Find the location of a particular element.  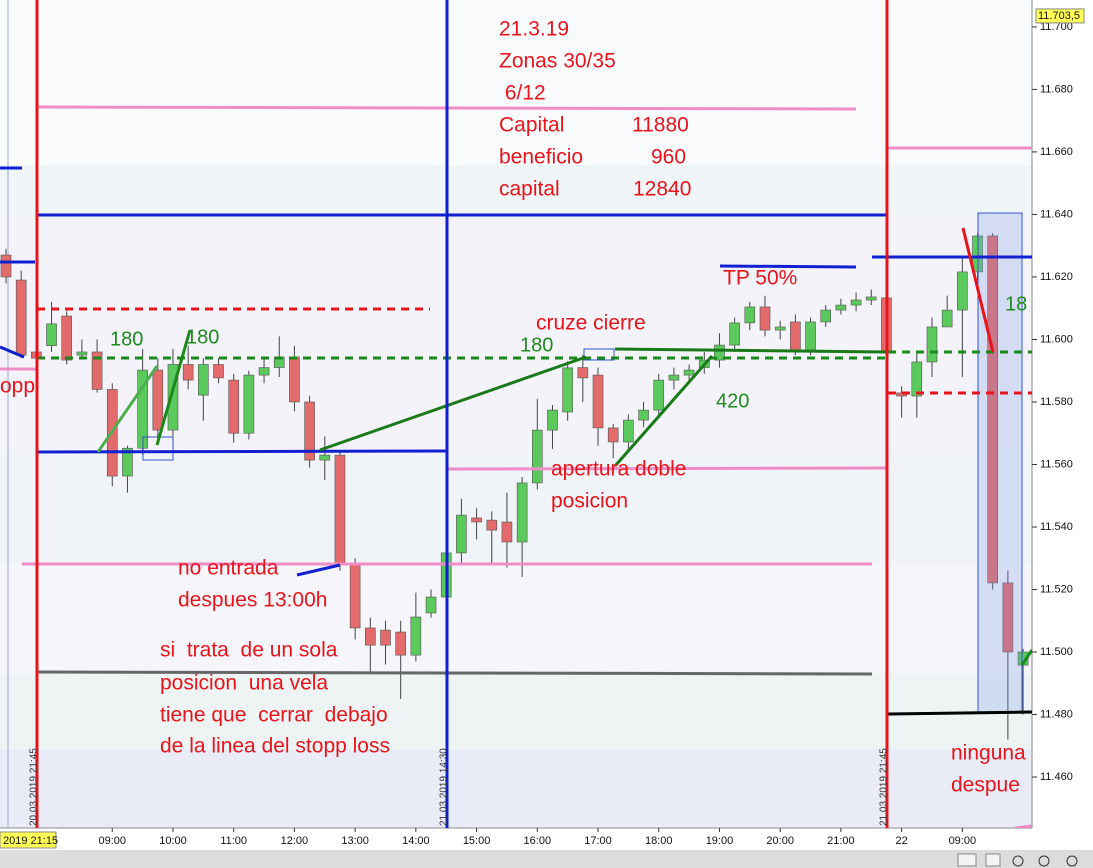

x-tick-label: 22 is located at coordinates (901, 841).